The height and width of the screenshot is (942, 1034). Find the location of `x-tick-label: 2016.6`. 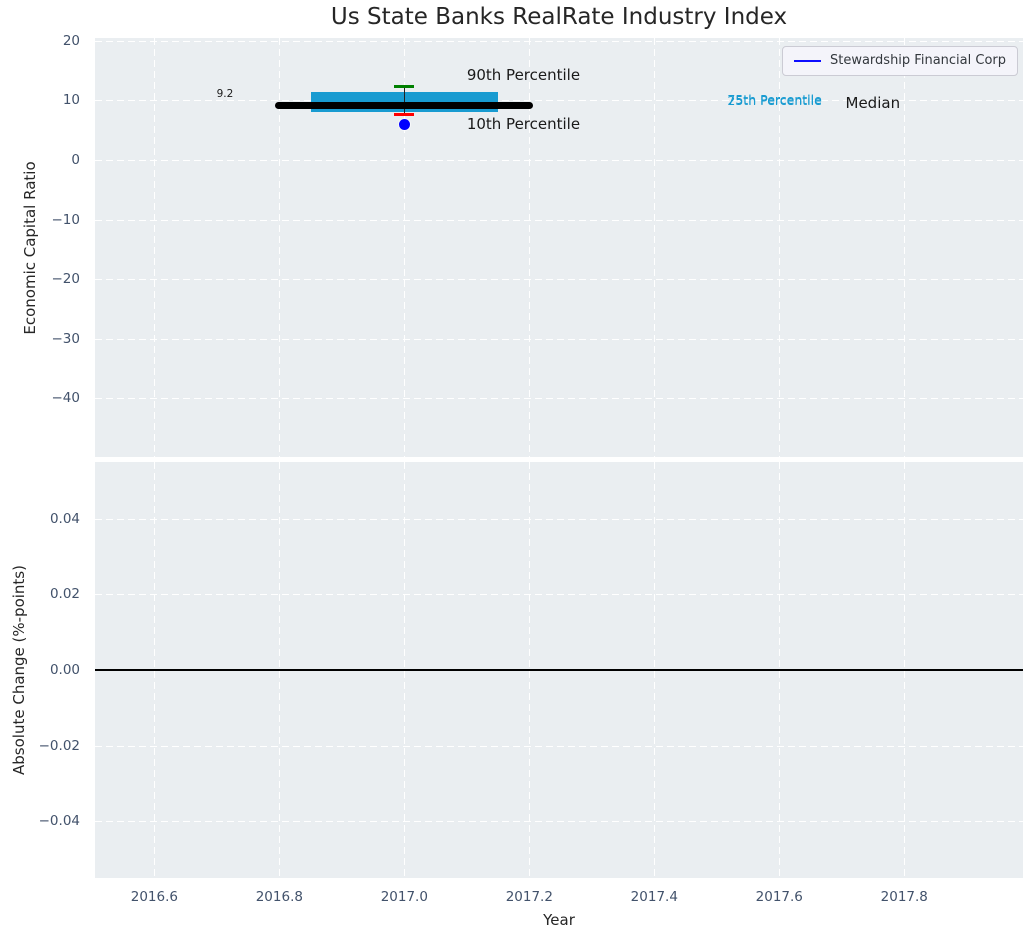

x-tick-label: 2016.6 is located at coordinates (154, 897).